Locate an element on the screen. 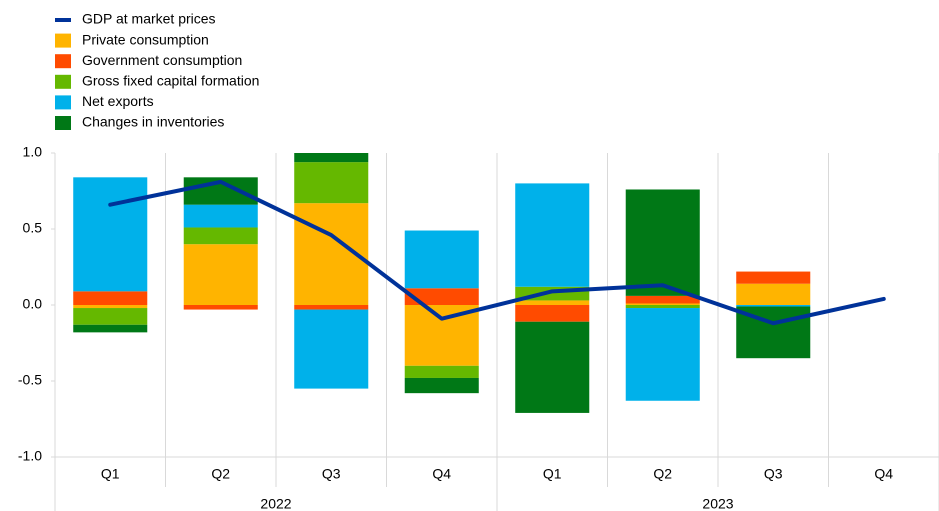 The width and height of the screenshot is (939, 511). y-tick-label: 1.0 is located at coordinates (33, 152).